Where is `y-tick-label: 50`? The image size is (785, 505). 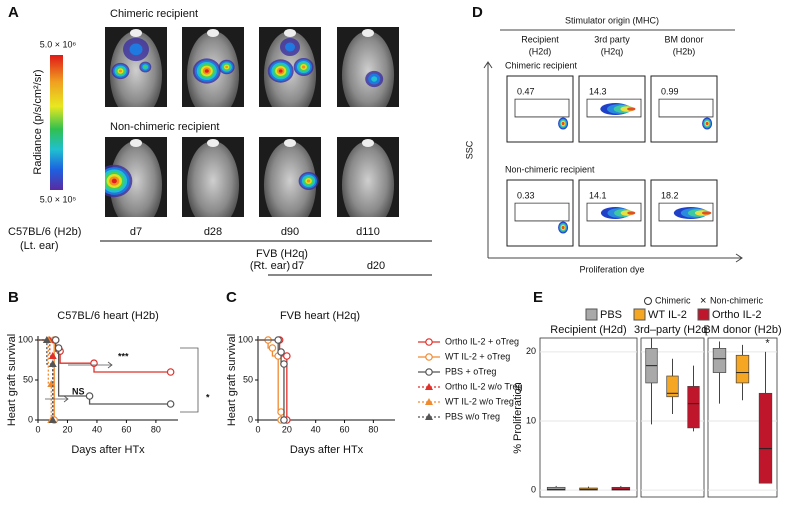 y-tick-label: 50 is located at coordinates (28, 379).